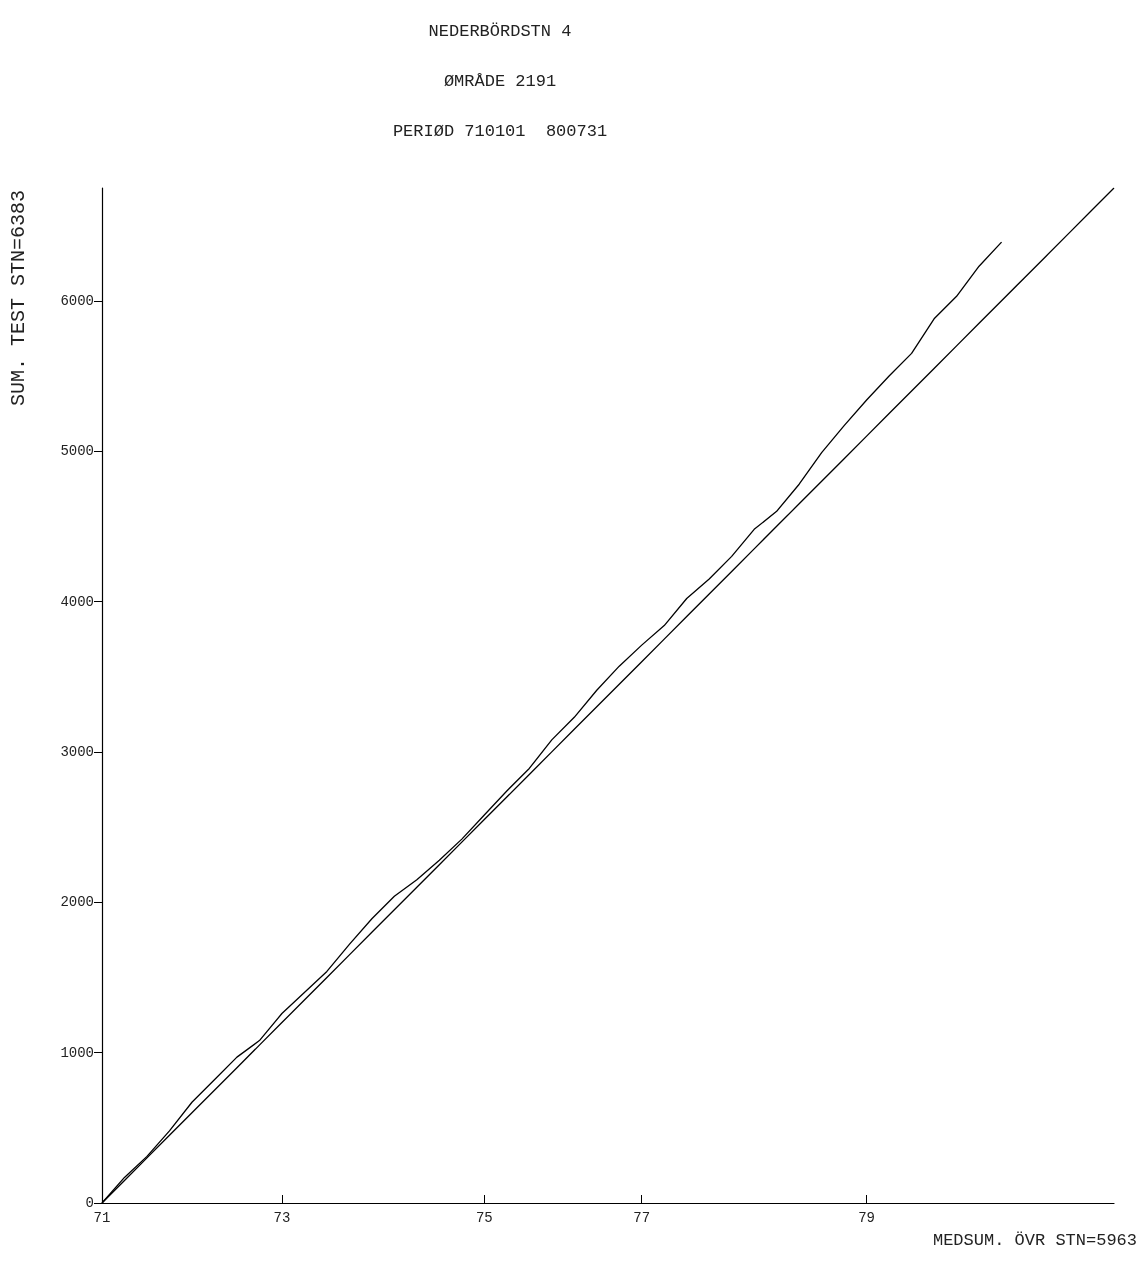  I want to click on text: ØMRÅDE 2191 PERIØD 710101 800731, so click(500, 106).